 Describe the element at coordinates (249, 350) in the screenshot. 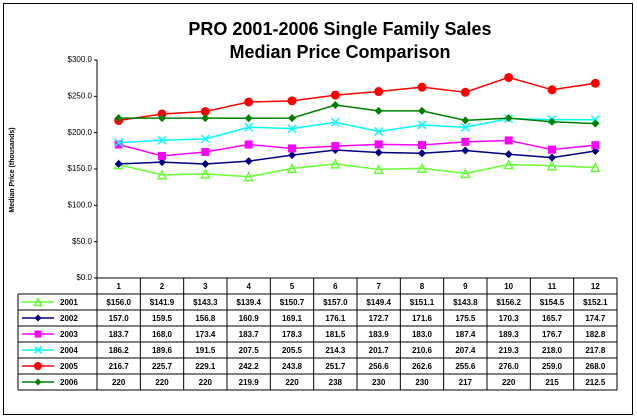

I see `data-table-value: 207.5` at that location.